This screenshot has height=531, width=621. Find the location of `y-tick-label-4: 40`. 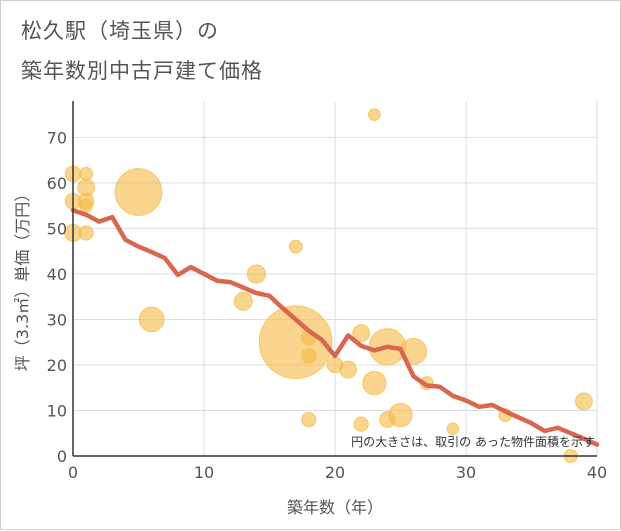

y-tick-label-4: 40 is located at coordinates (57, 274).